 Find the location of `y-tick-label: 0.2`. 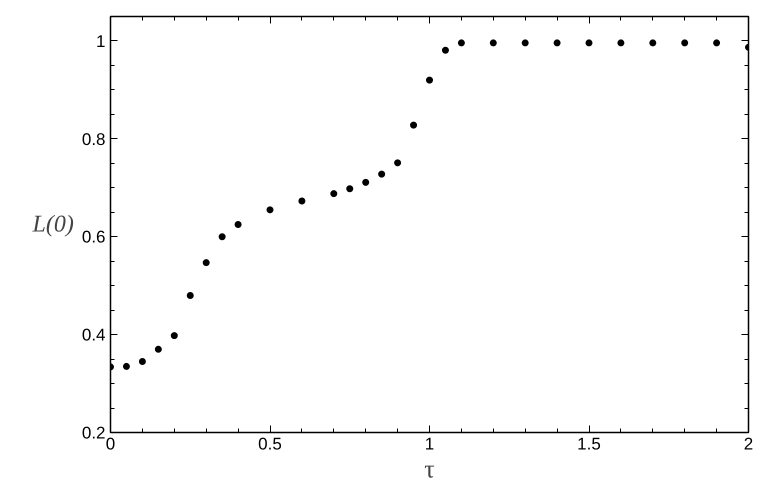

y-tick-label: 0.2 is located at coordinates (94, 433).